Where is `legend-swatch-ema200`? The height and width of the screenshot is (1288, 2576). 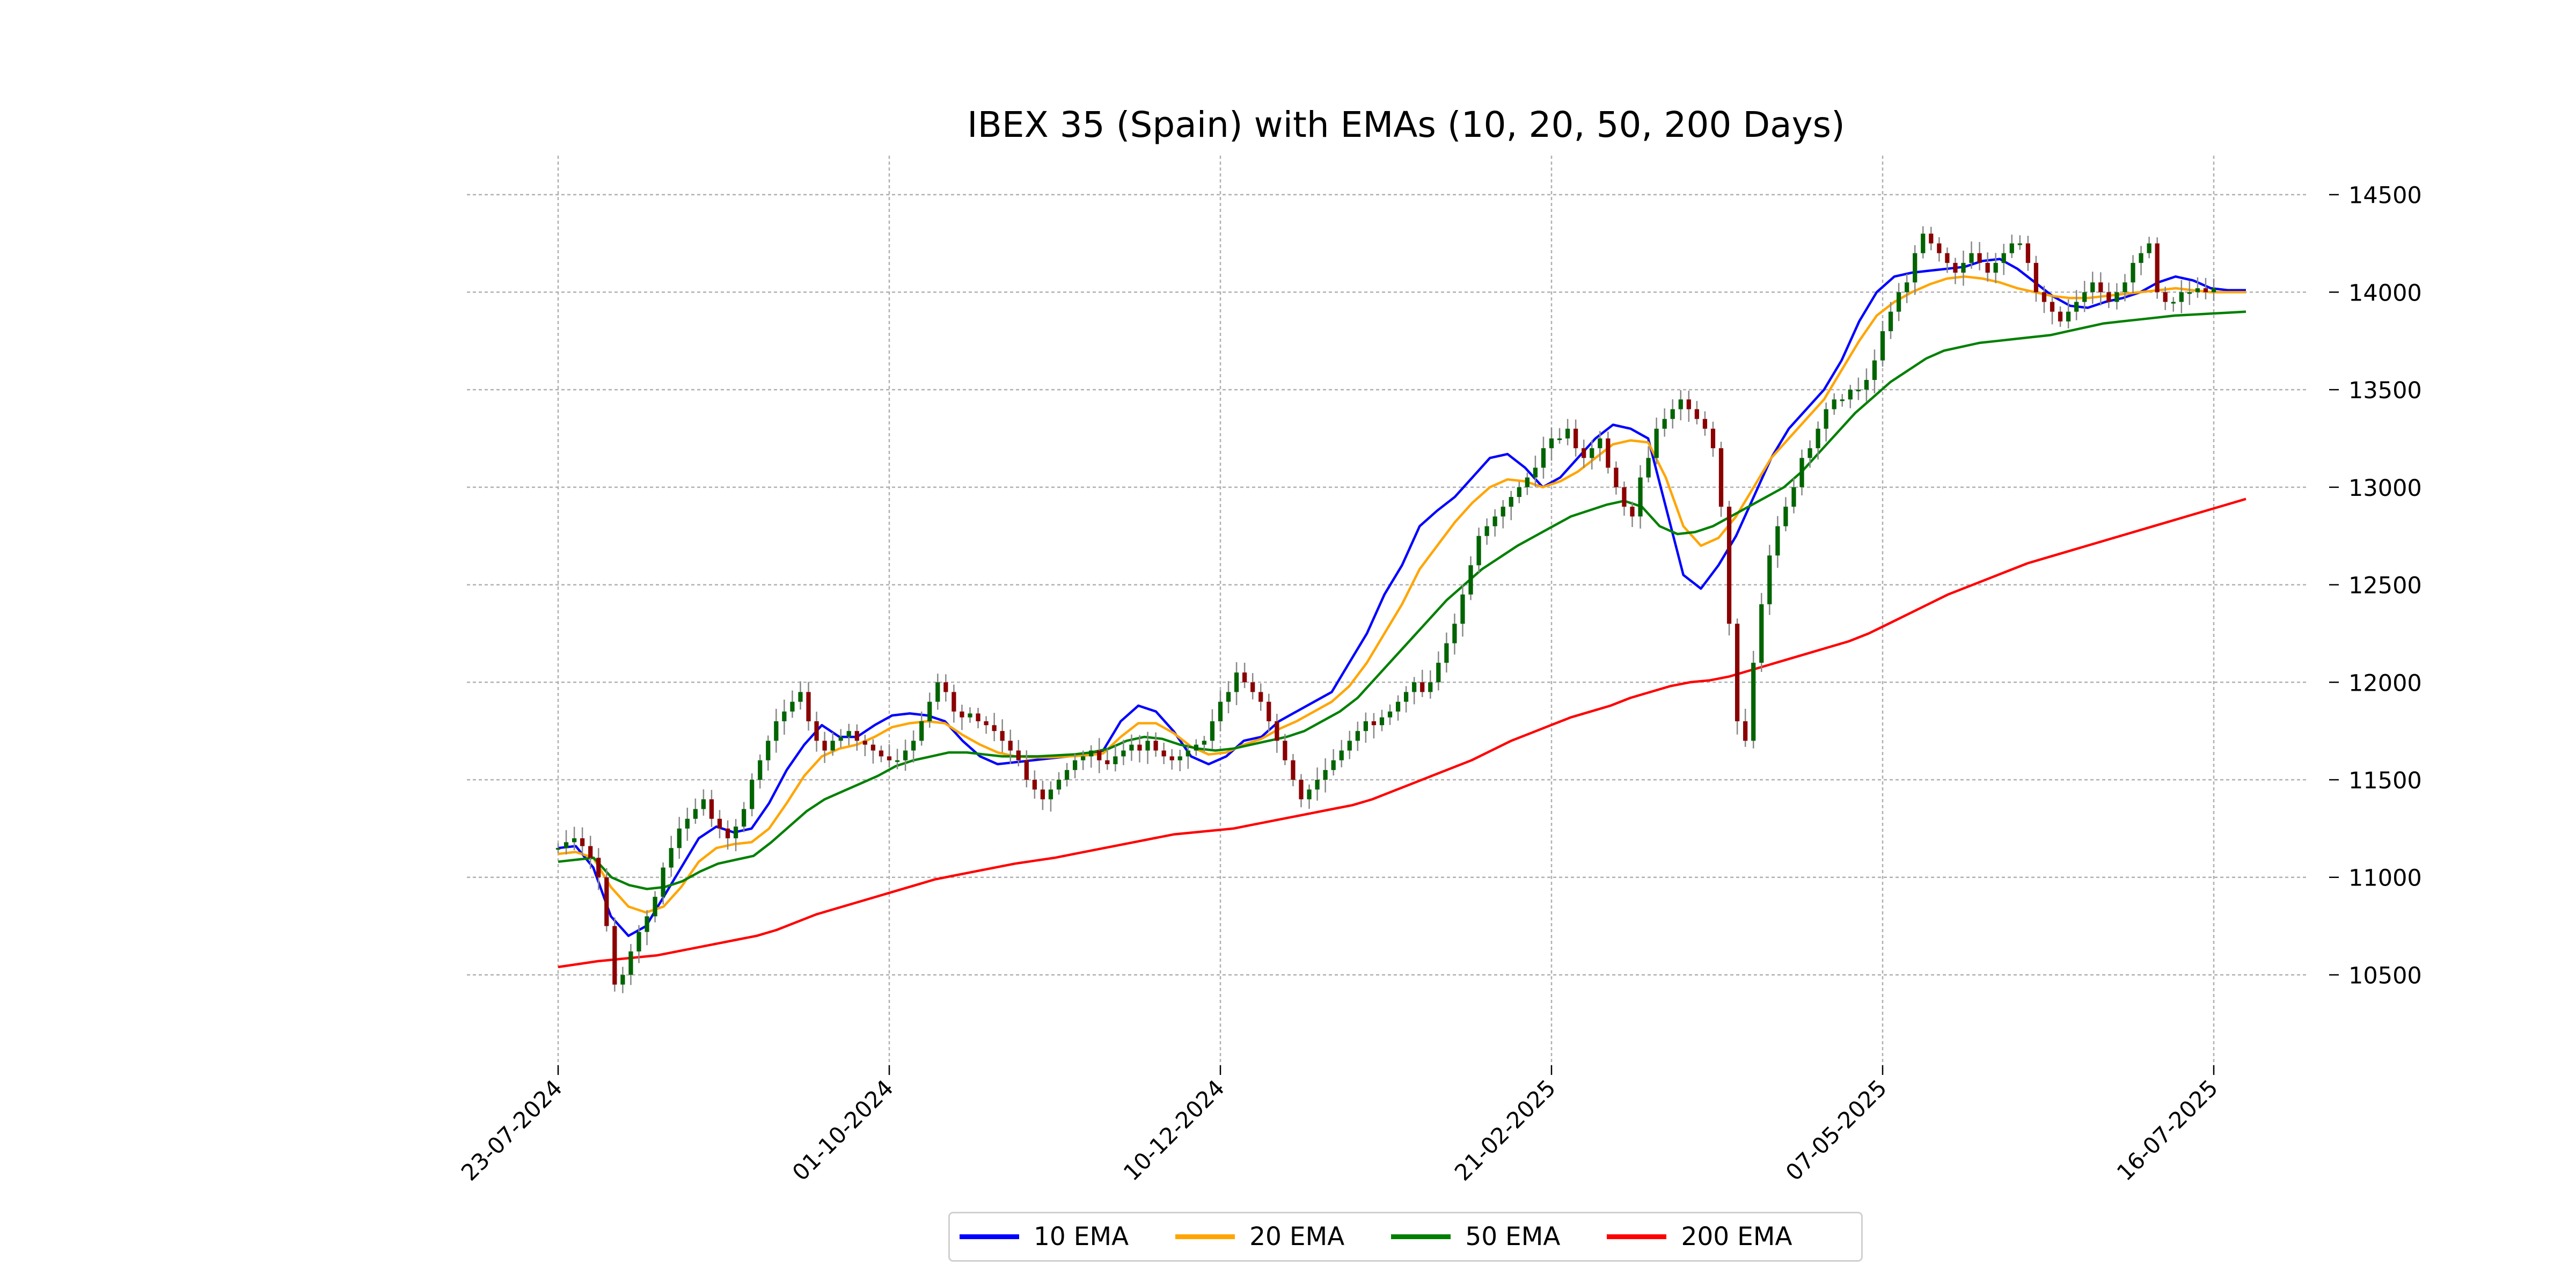
legend-swatch-ema200 is located at coordinates (1637, 1236).